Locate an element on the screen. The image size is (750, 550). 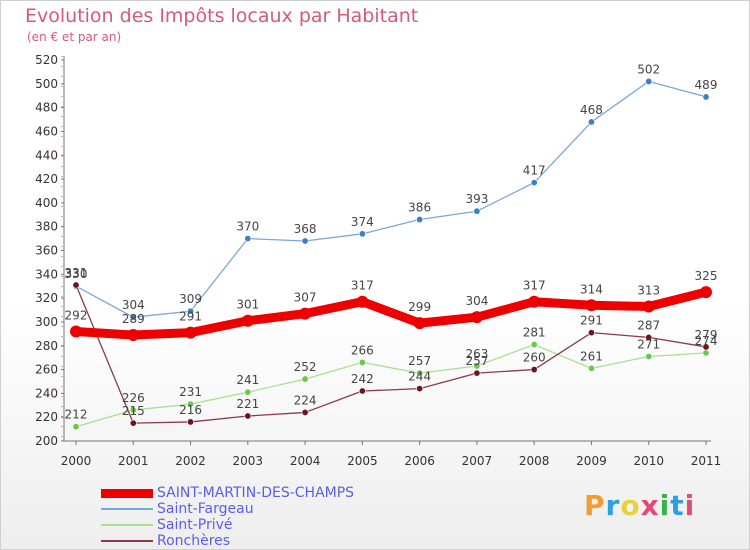
x-tick-label: 2004 is located at coordinates (305, 461).